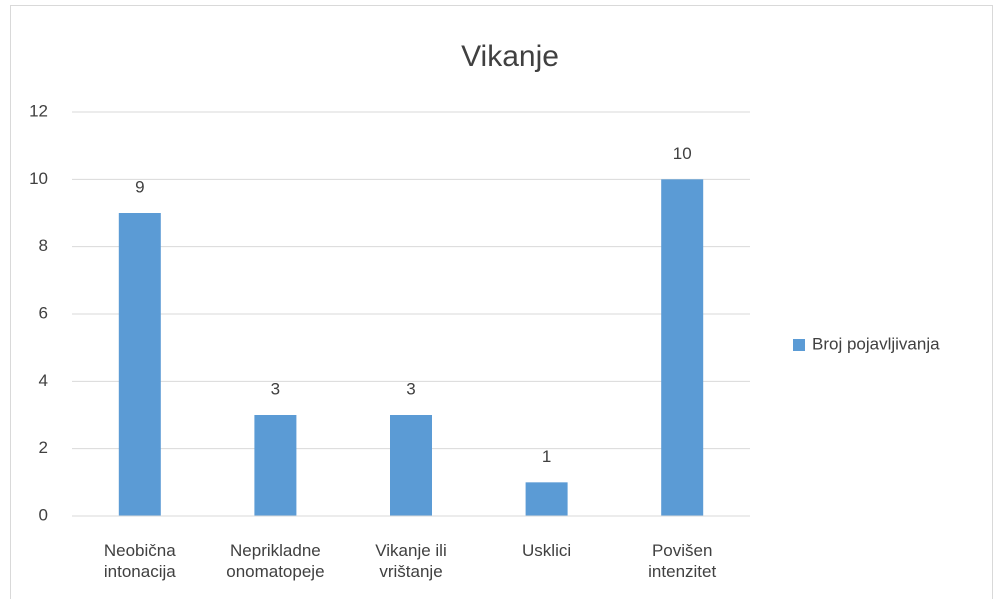 The width and height of the screenshot is (994, 599). Describe the element at coordinates (38, 178) in the screenshot. I see `y-tick-label: 10` at that location.